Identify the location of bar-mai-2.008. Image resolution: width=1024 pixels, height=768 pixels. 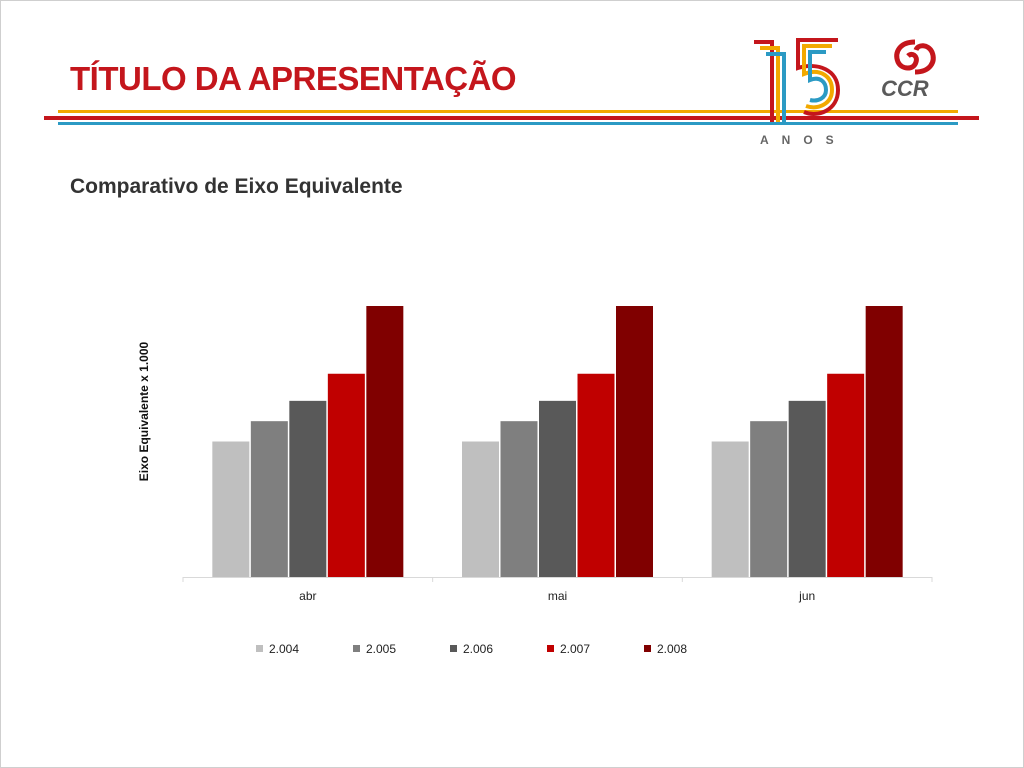
(634, 441).